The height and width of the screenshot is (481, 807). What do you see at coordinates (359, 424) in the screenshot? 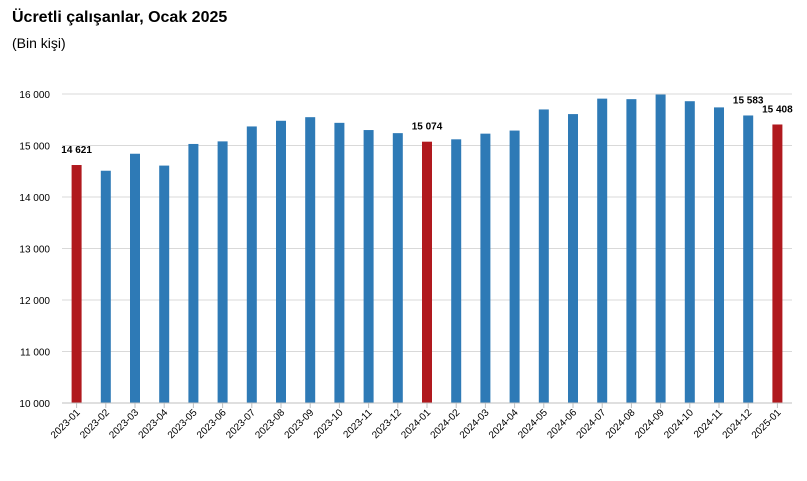
I see `x-tick-label: 2023-11` at bounding box center [359, 424].